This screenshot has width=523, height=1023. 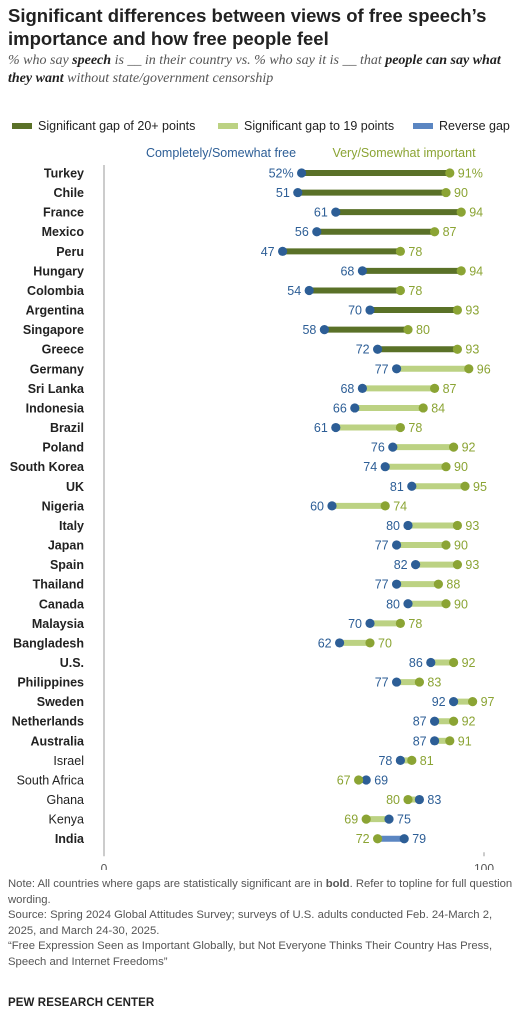 I want to click on country-label-colombia: Colombia, so click(x=56, y=291).